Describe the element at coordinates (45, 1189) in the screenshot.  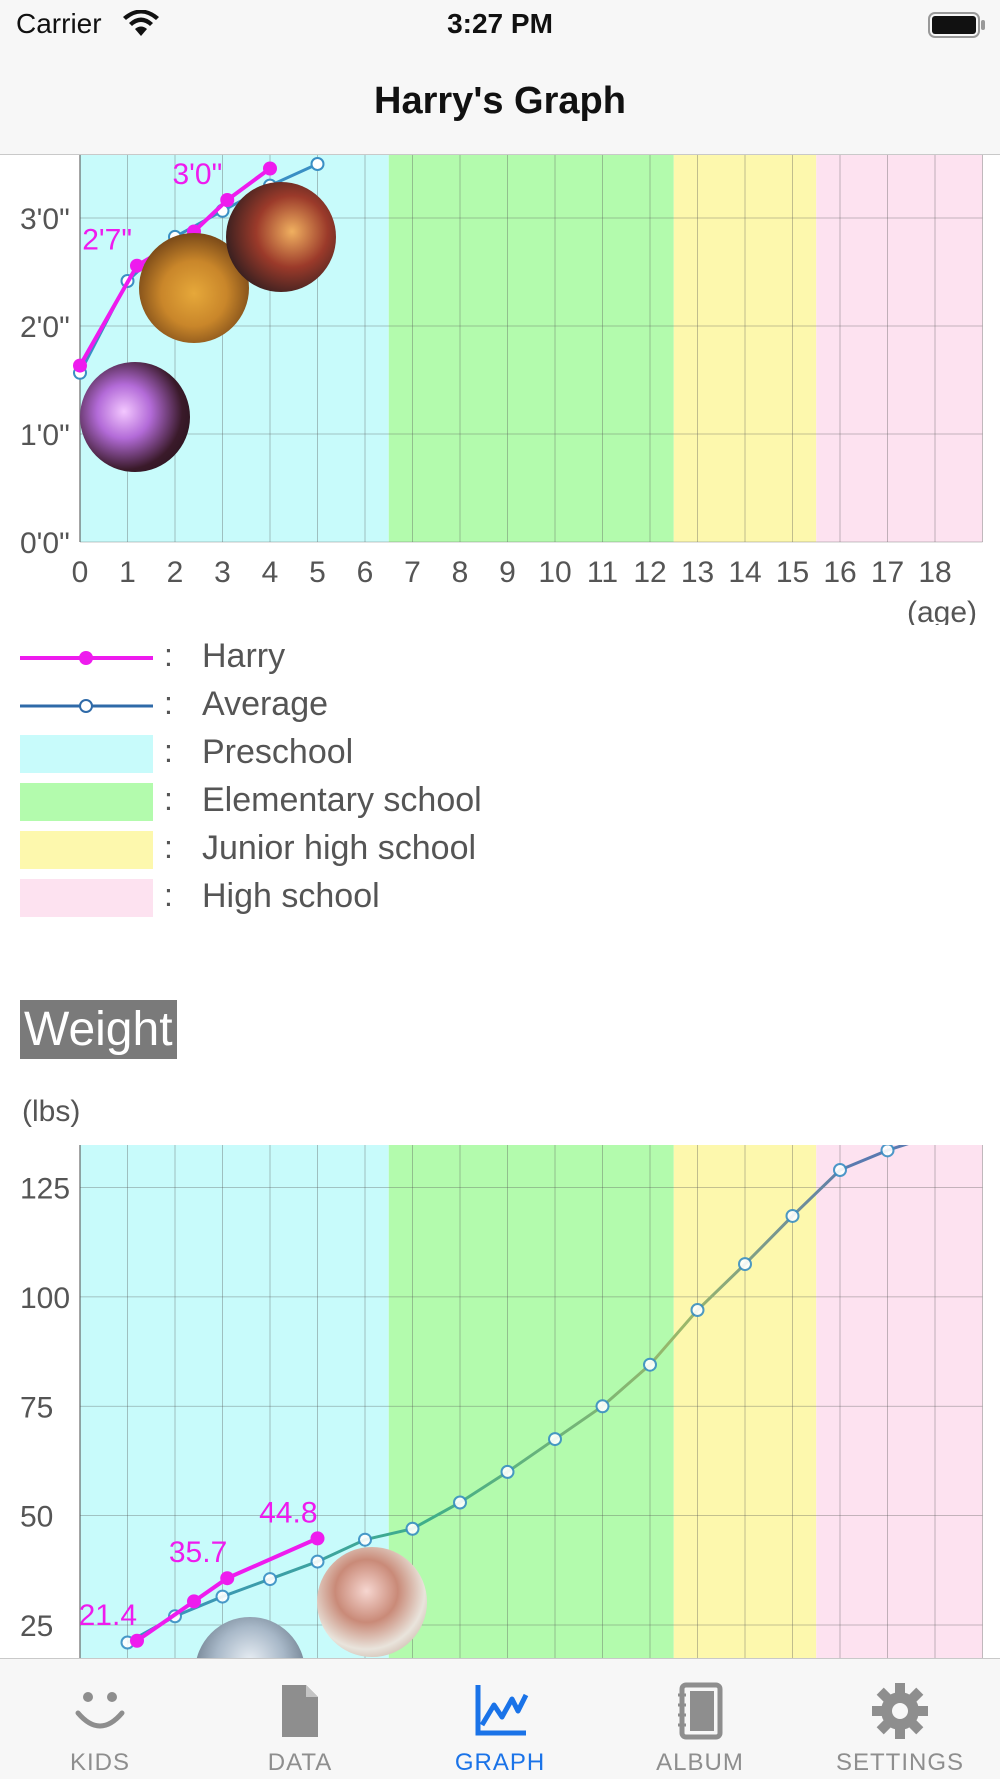
I see `y-tick-label: 125` at that location.